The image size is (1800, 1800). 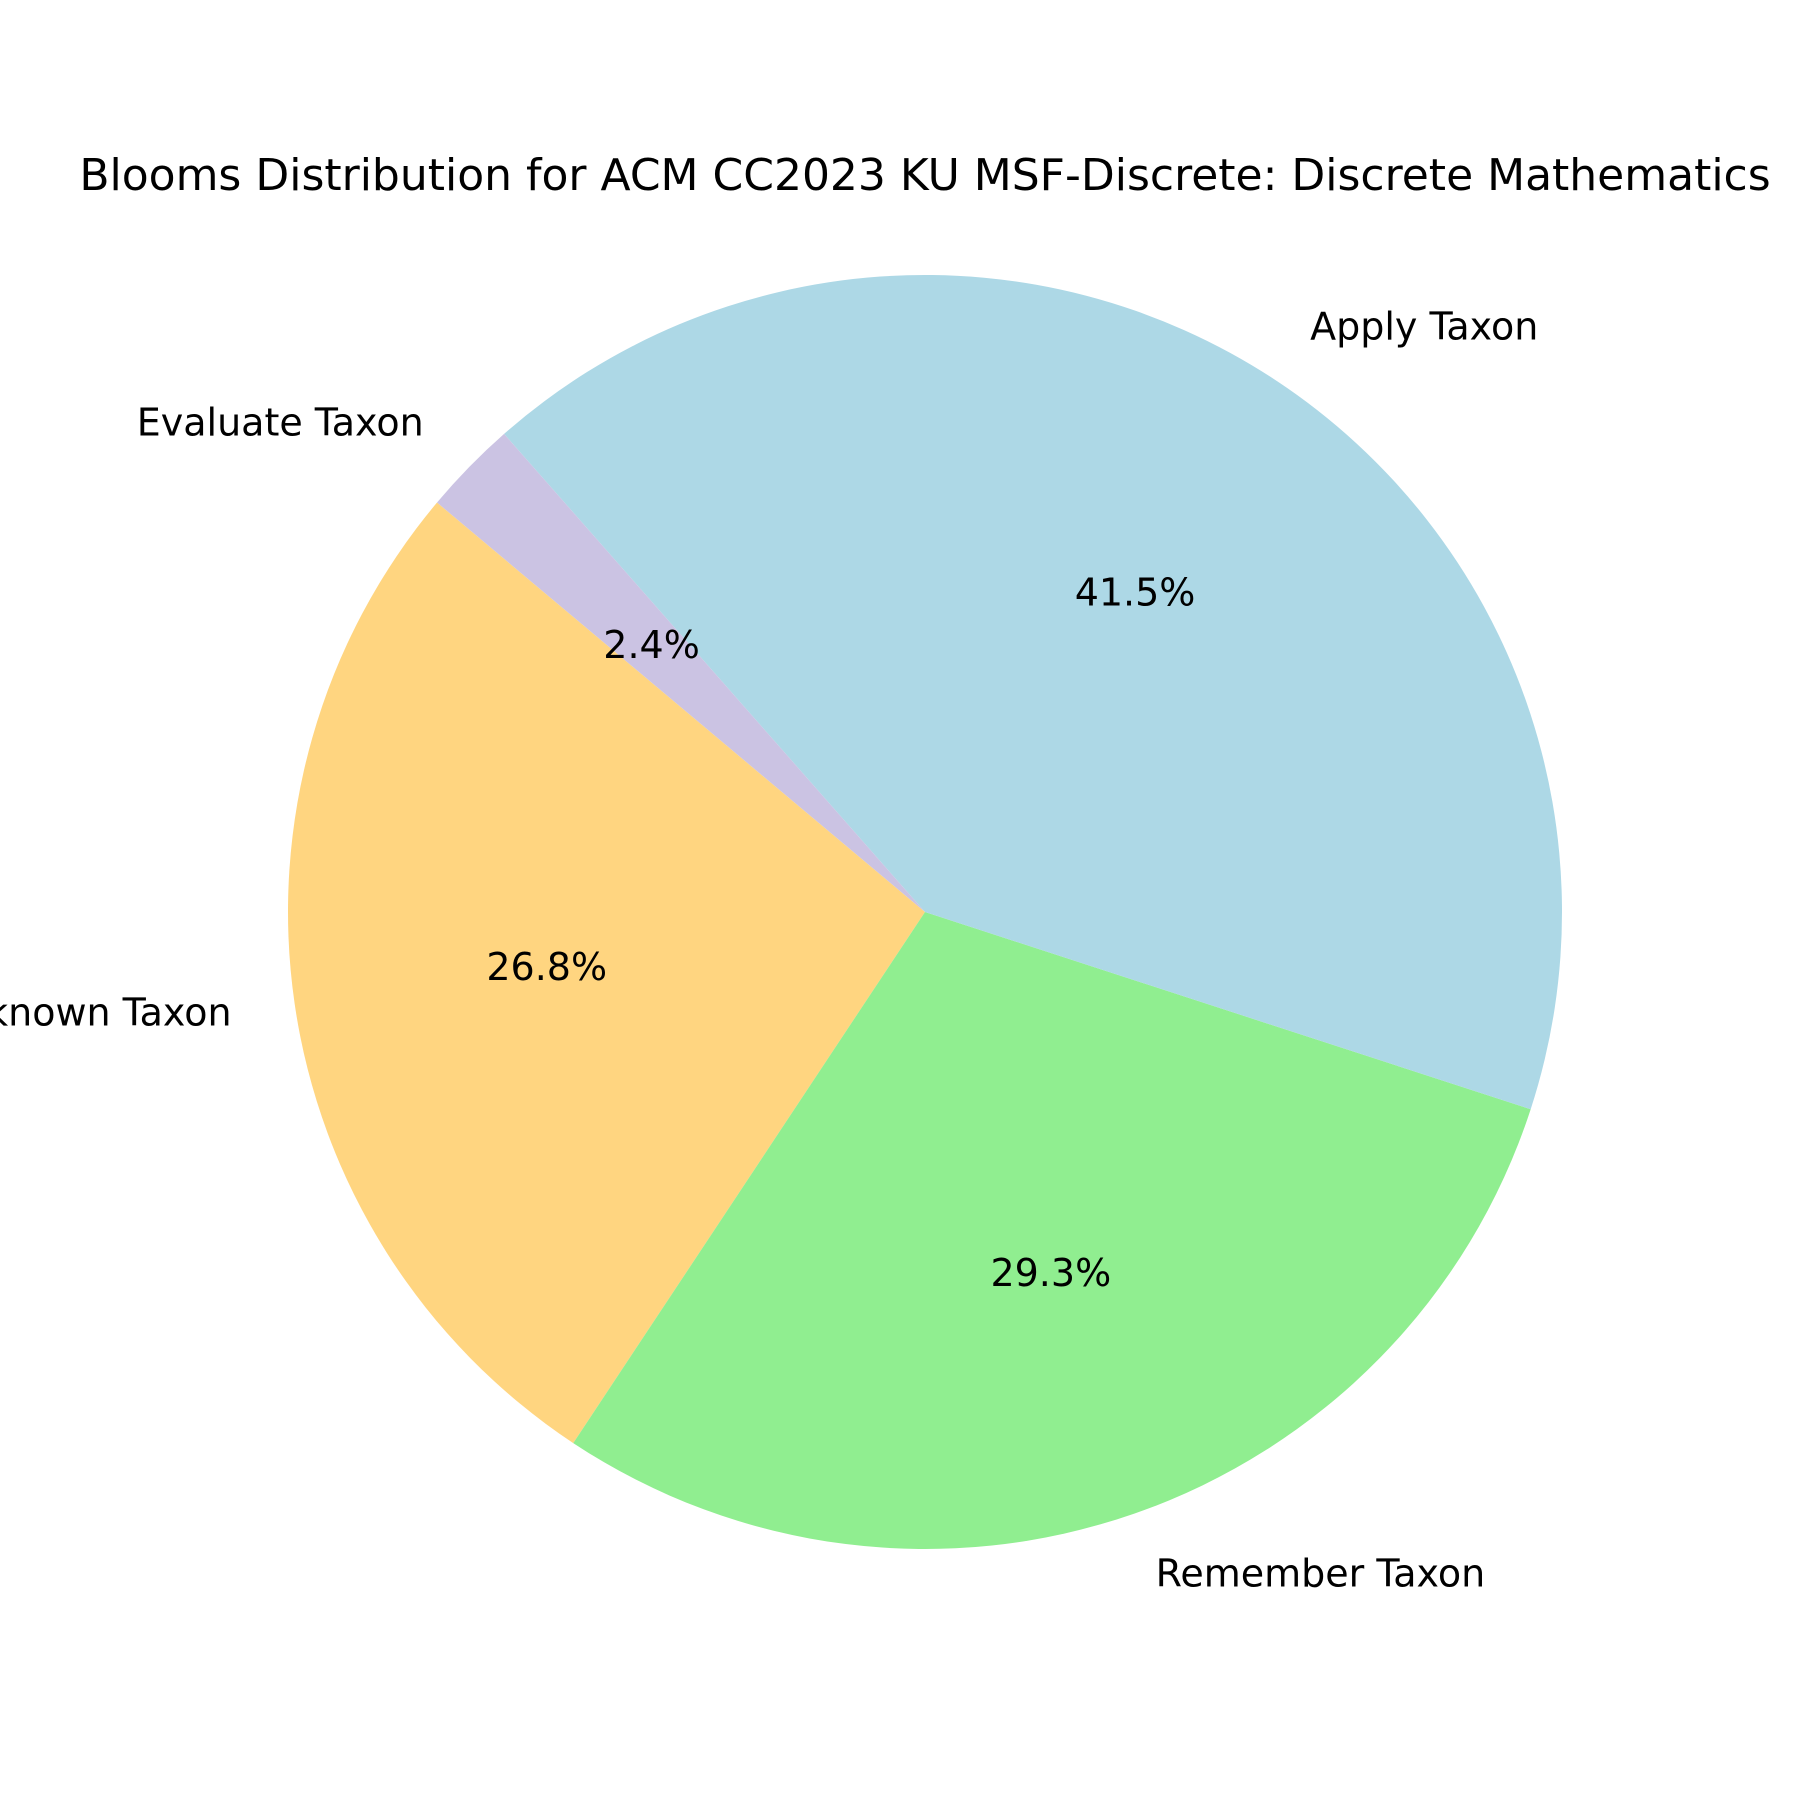 I want to click on pct-label-unknown-taxon: 26.8%, so click(x=546, y=967).